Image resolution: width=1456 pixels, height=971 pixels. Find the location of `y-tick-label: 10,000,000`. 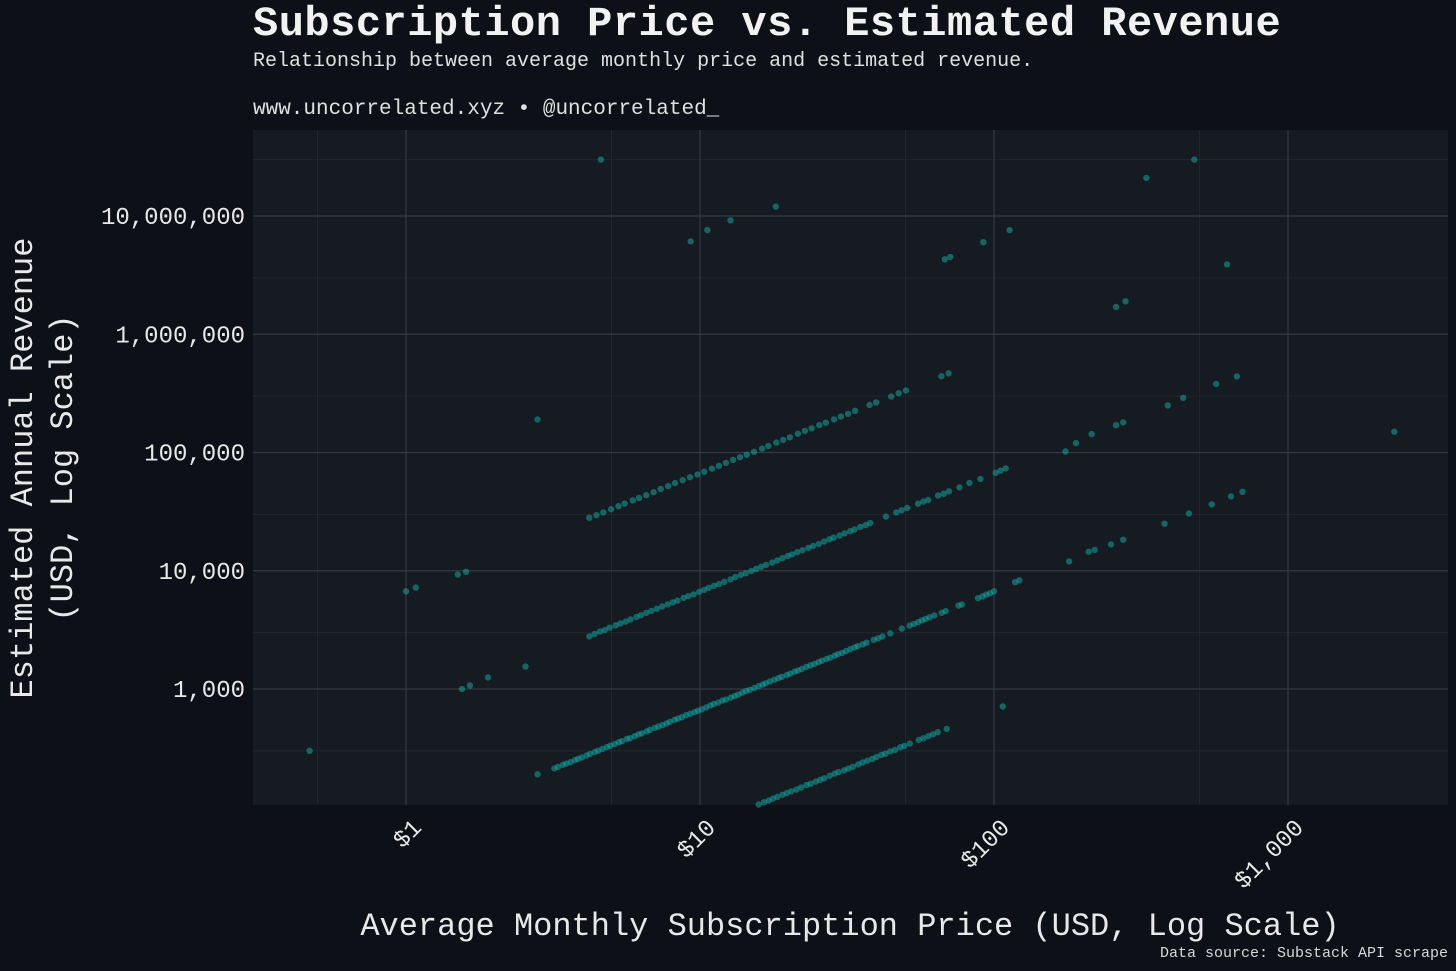

y-tick-label: 10,000,000 is located at coordinates (173, 218).